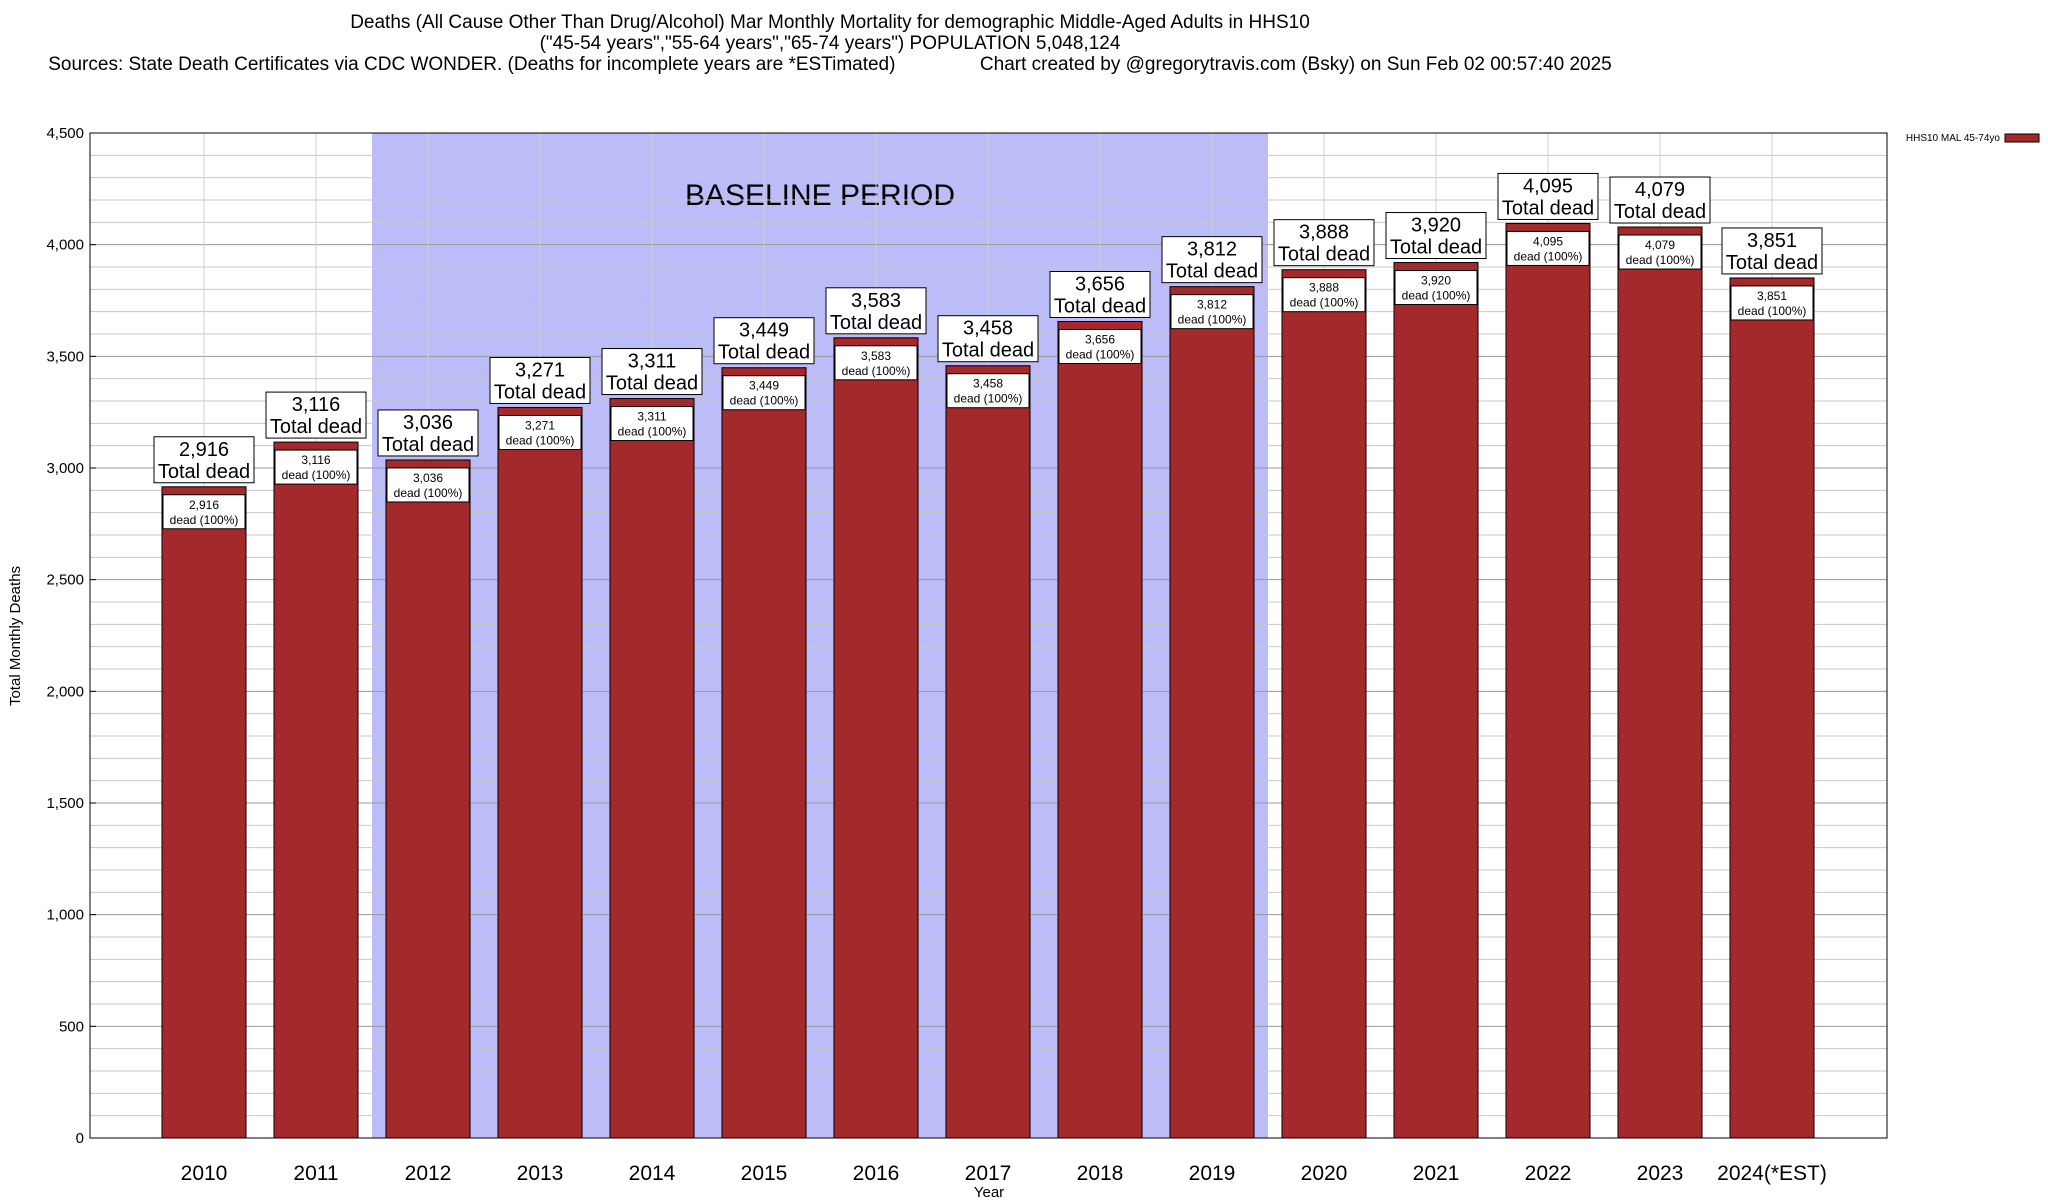 The width and height of the screenshot is (2048, 1200). Describe the element at coordinates (1100, 284) in the screenshot. I see `bar-total-value: 3,656` at that location.